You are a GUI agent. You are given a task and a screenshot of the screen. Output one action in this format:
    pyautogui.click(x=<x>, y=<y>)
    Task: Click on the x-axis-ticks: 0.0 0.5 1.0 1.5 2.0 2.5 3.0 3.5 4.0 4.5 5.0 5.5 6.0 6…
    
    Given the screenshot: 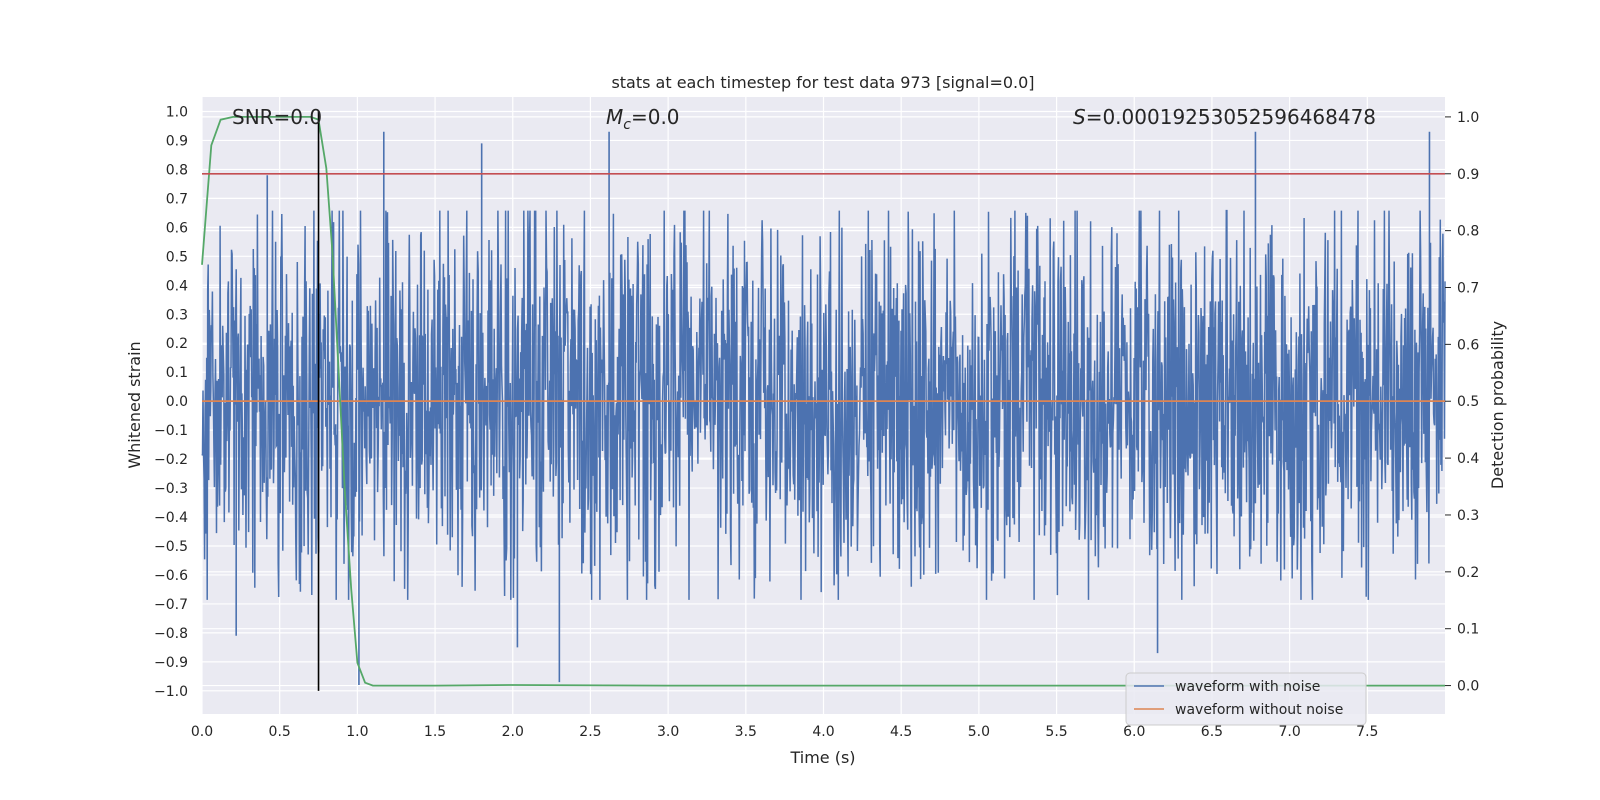 What is the action you would take?
    pyautogui.click(x=785, y=732)
    